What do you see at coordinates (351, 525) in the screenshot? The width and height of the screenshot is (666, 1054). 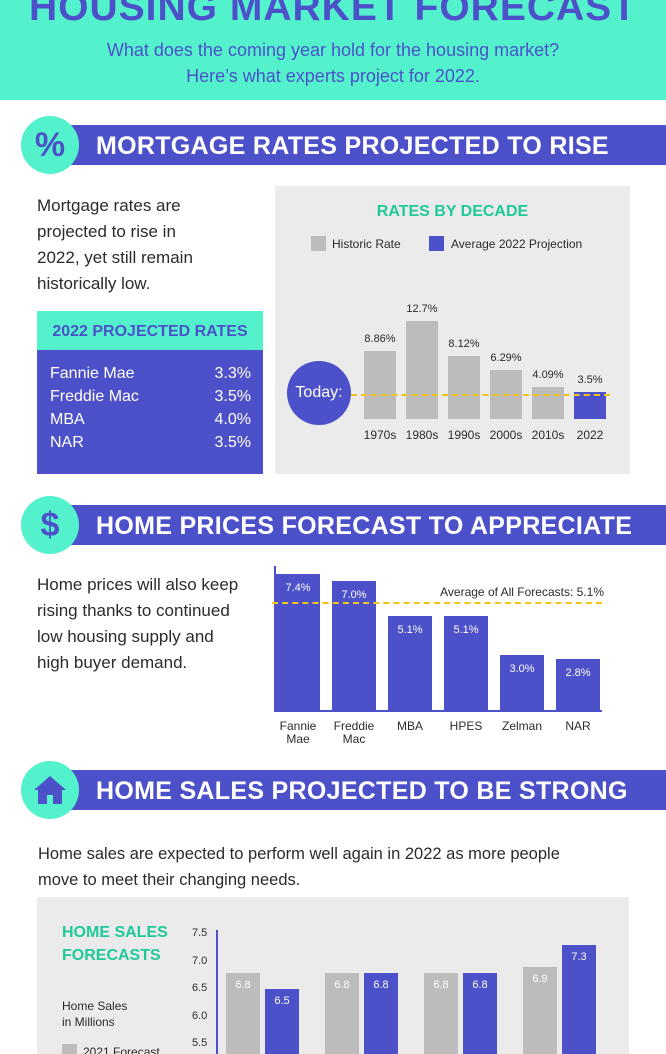 I see `prices-section-banner: HOME PRICES FORECAST TO APPRECIATE` at bounding box center [351, 525].